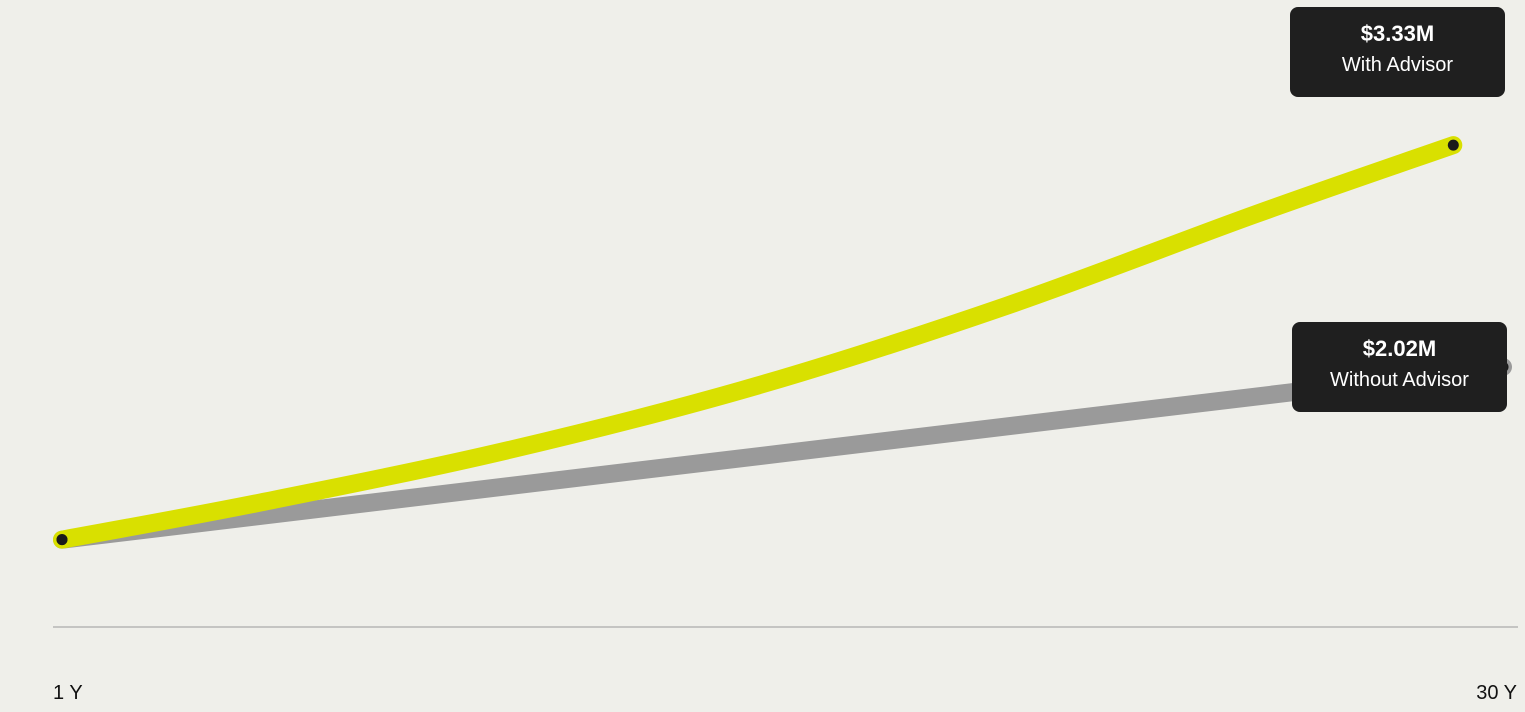 This screenshot has height=712, width=1525. What do you see at coordinates (1397, 33) in the screenshot?
I see `callout-with-advisor-value: $3.33M` at bounding box center [1397, 33].